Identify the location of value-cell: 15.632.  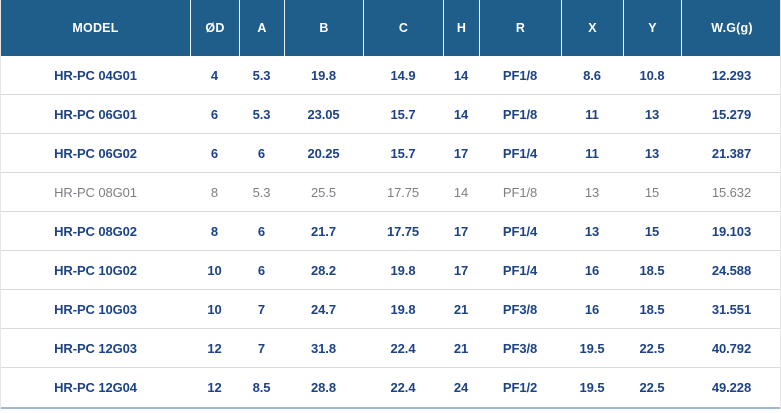
(731, 192).